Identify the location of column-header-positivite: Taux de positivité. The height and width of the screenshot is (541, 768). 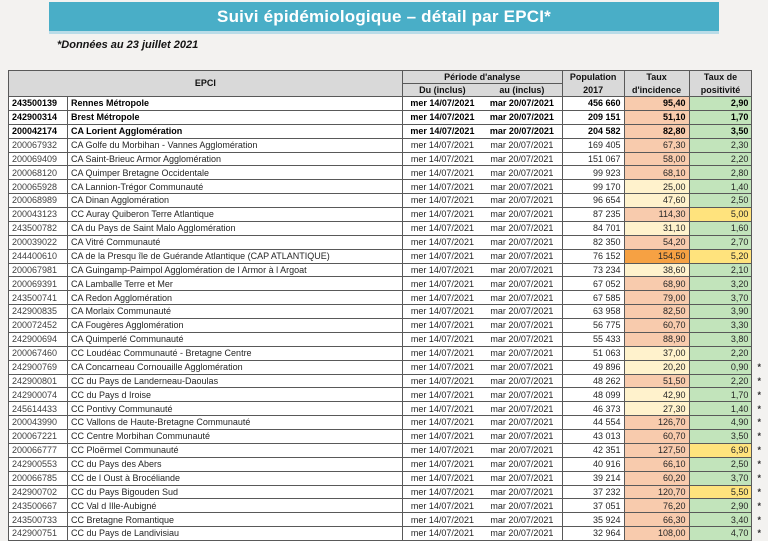
(720, 84).